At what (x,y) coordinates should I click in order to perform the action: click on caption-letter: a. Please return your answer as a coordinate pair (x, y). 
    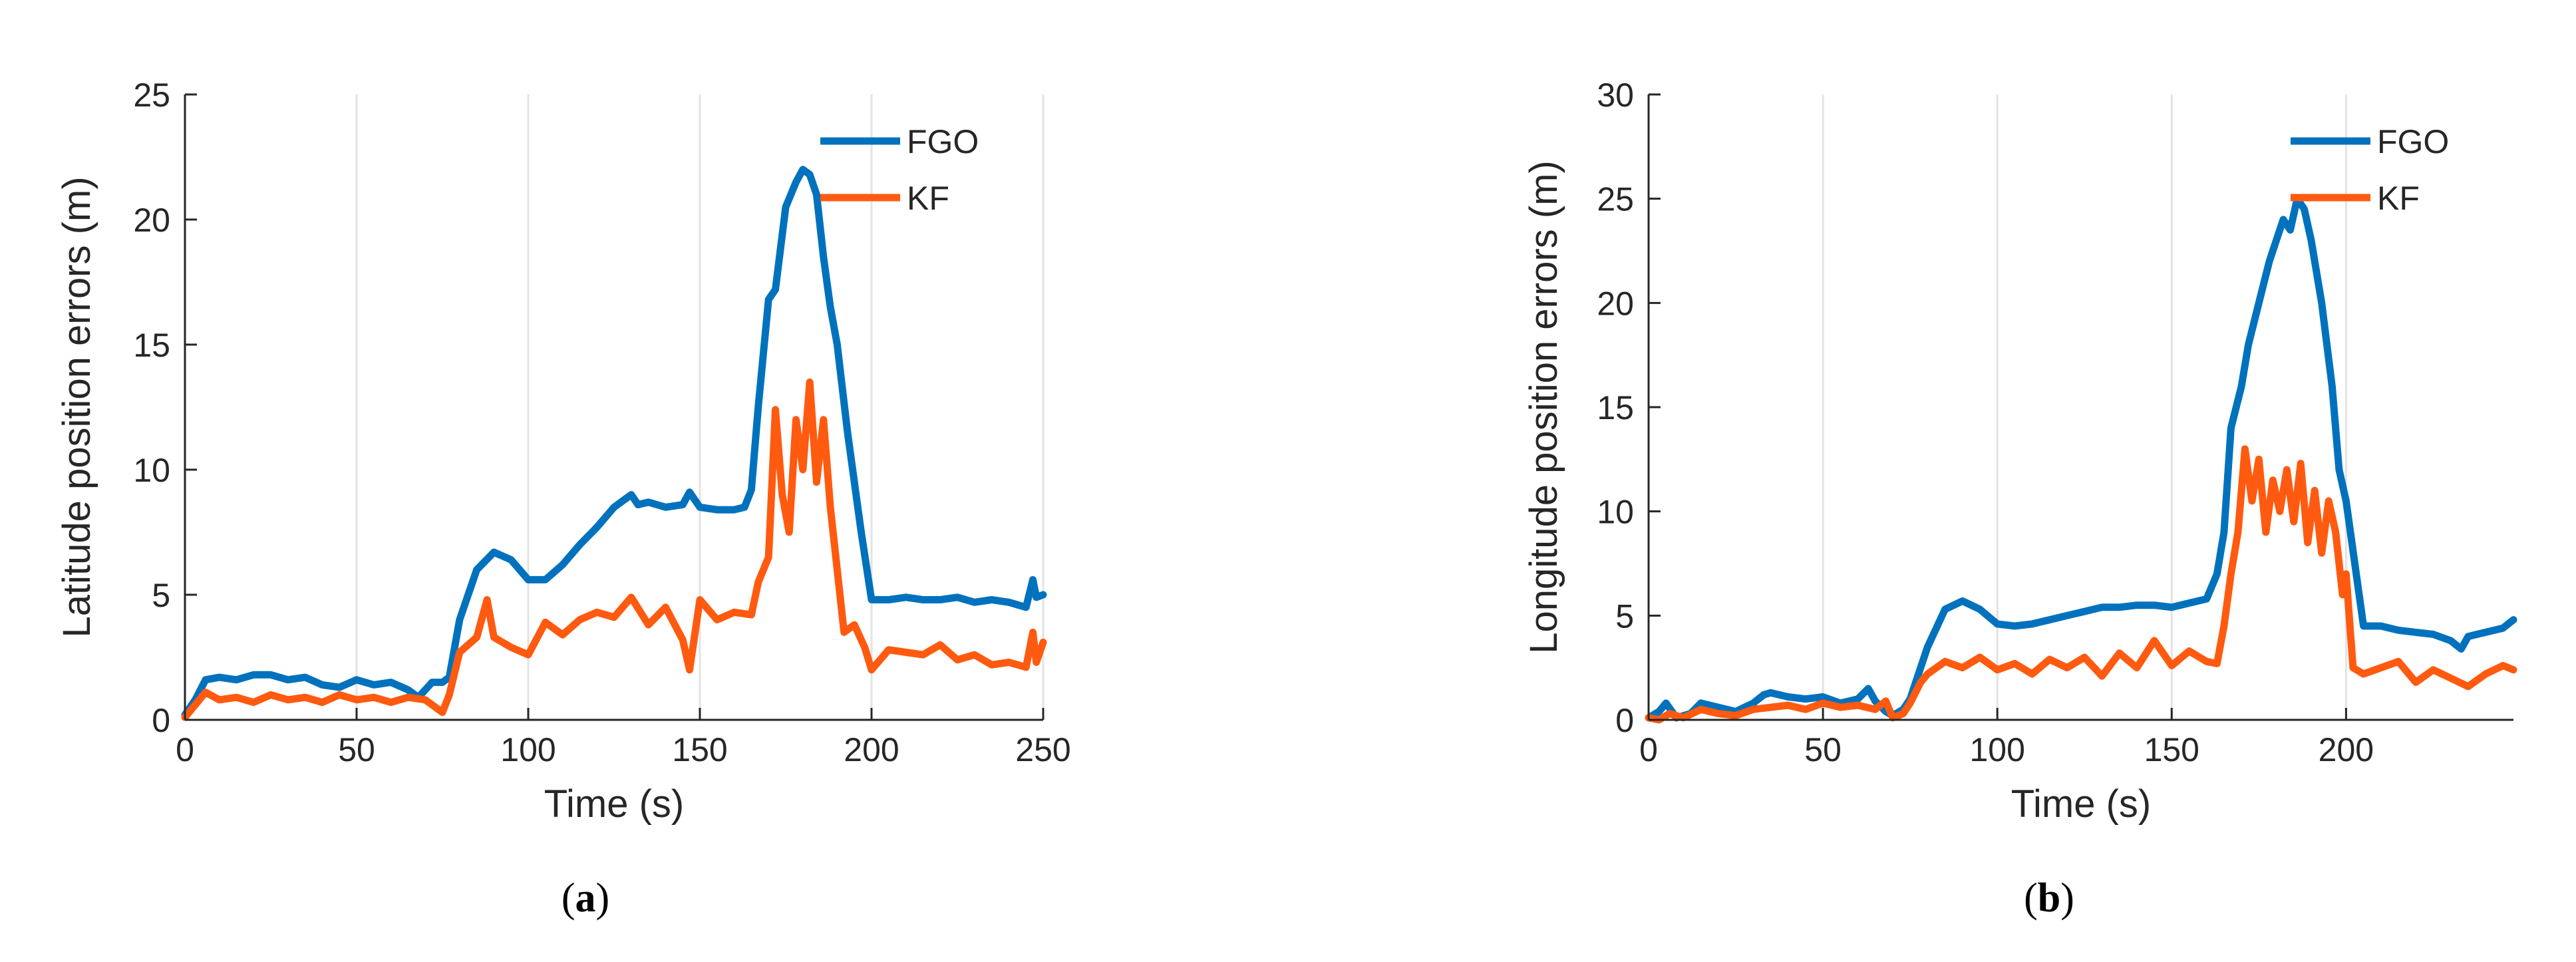
    Looking at the image, I should click on (585, 898).